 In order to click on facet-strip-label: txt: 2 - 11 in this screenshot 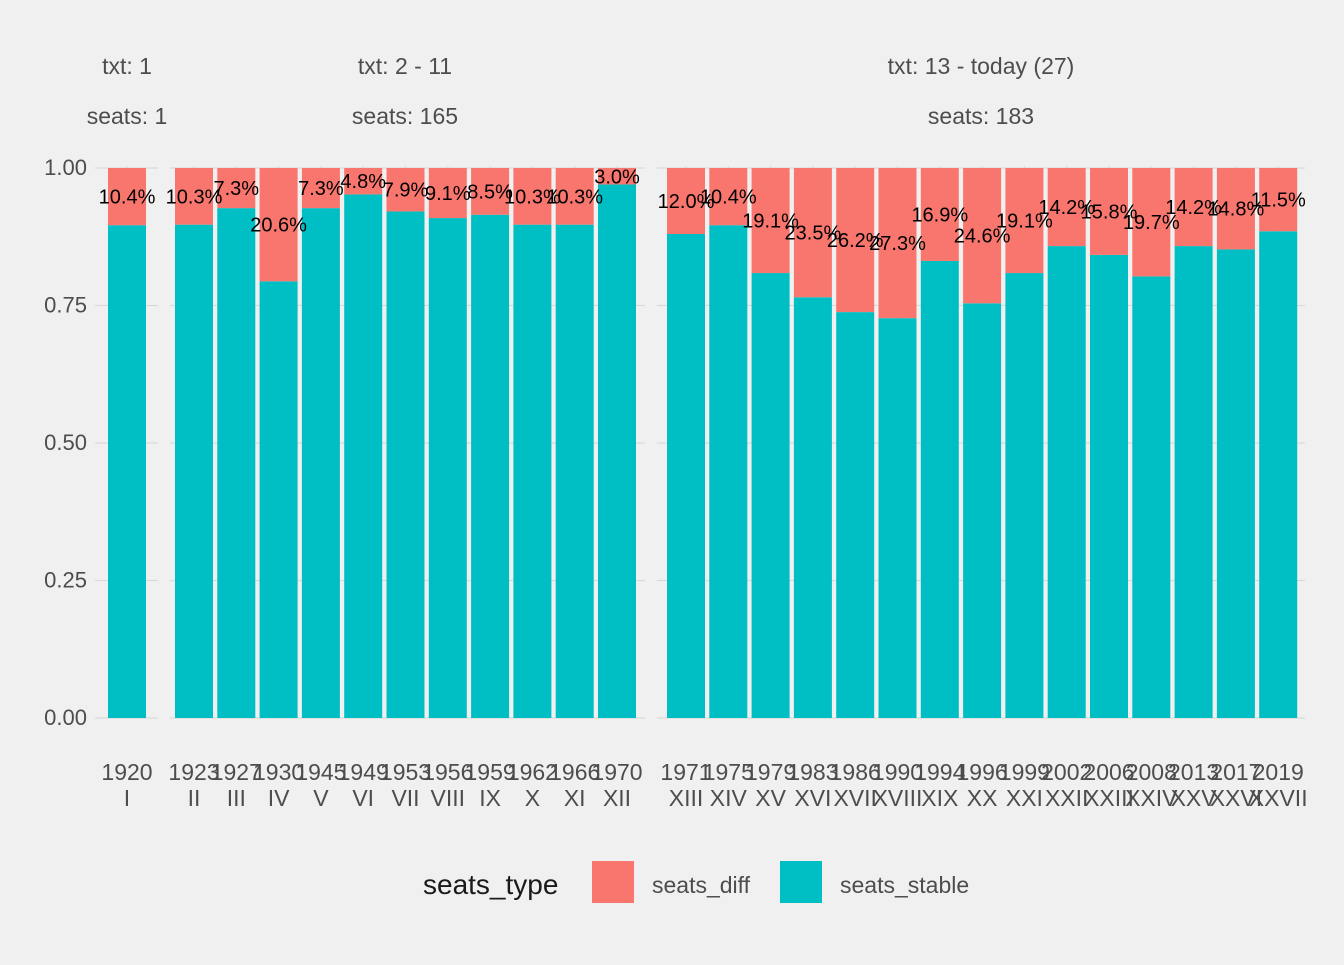, I will do `click(405, 66)`.